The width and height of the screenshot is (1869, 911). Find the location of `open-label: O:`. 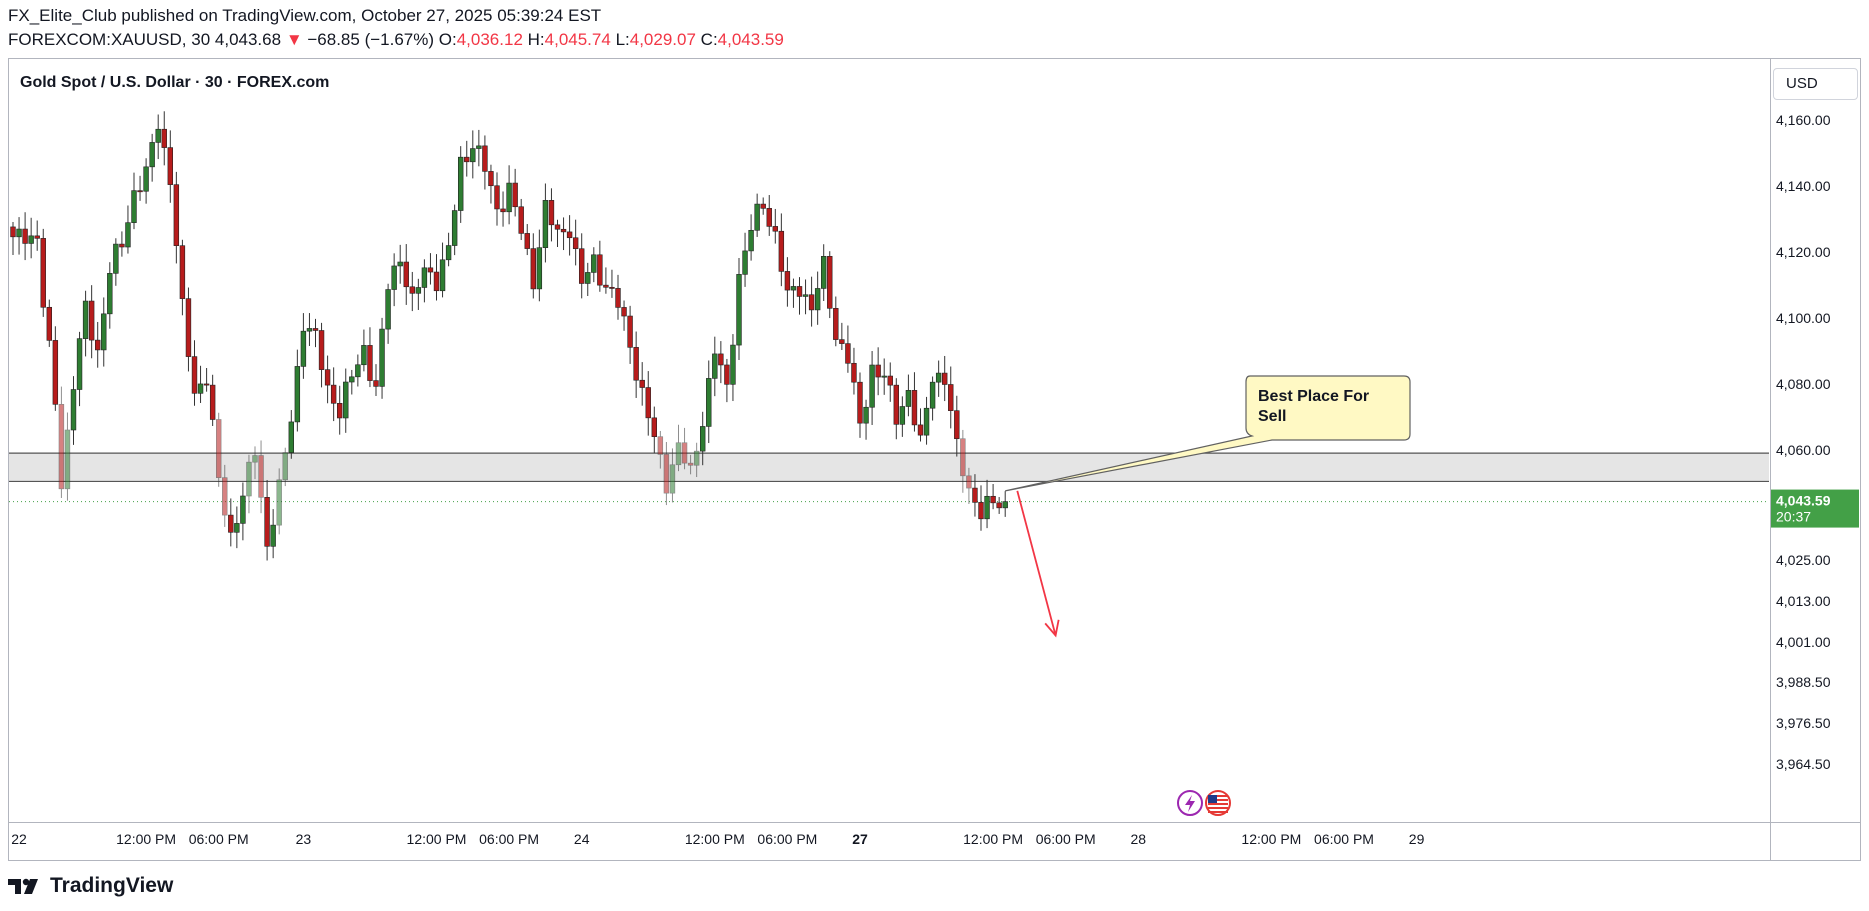

open-label: O: is located at coordinates (447, 39).